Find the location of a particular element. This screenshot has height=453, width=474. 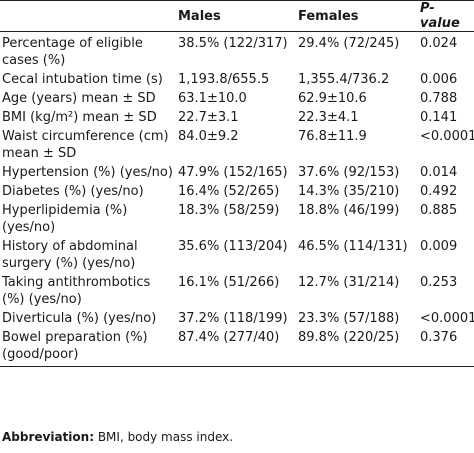

p-value: 0.024 is located at coordinates (439, 43).